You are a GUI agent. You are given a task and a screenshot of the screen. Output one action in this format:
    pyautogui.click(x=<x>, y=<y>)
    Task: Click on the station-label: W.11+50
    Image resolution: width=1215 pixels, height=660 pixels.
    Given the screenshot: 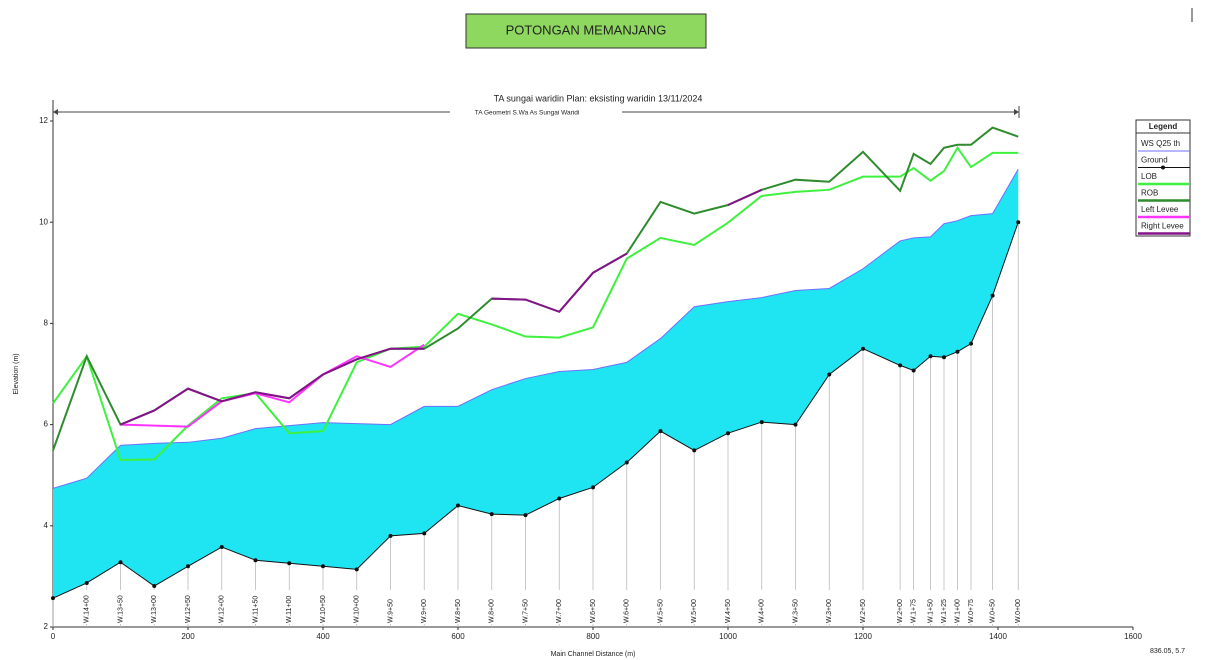 What is the action you would take?
    pyautogui.click(x=255, y=609)
    